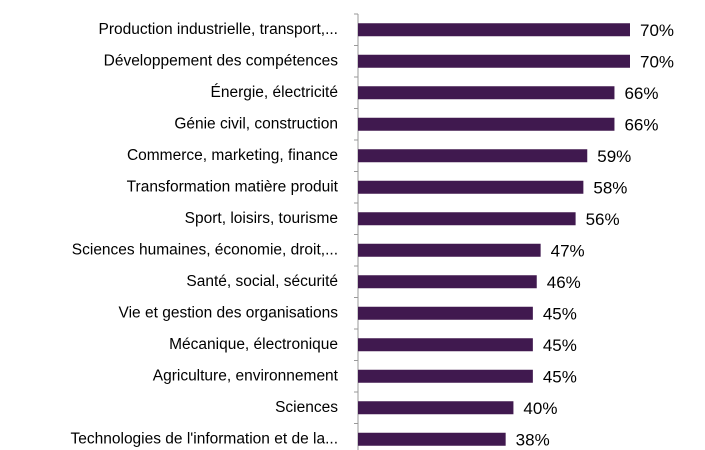 The image size is (705, 450). What do you see at coordinates (568, 251) in the screenshot?
I see `value-label: 47%` at bounding box center [568, 251].